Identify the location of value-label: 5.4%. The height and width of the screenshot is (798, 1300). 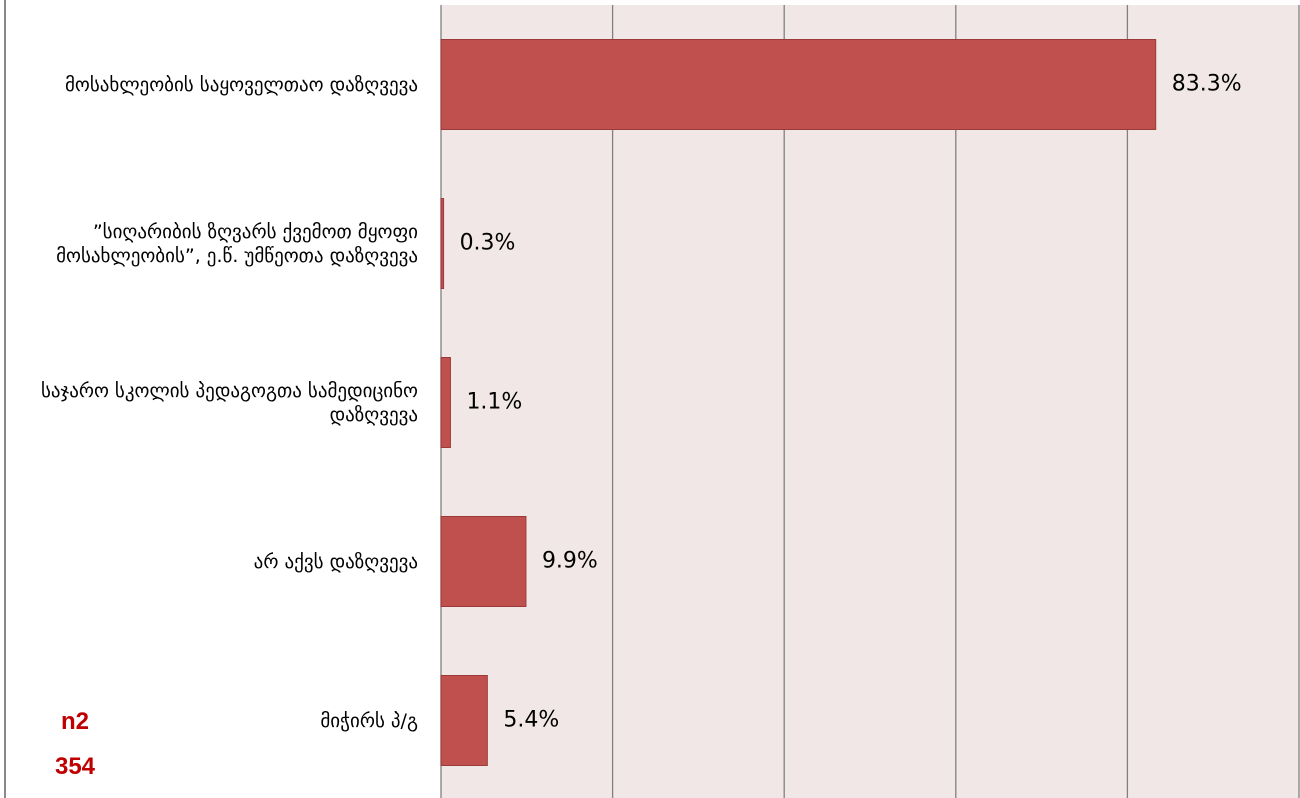
(531, 720).